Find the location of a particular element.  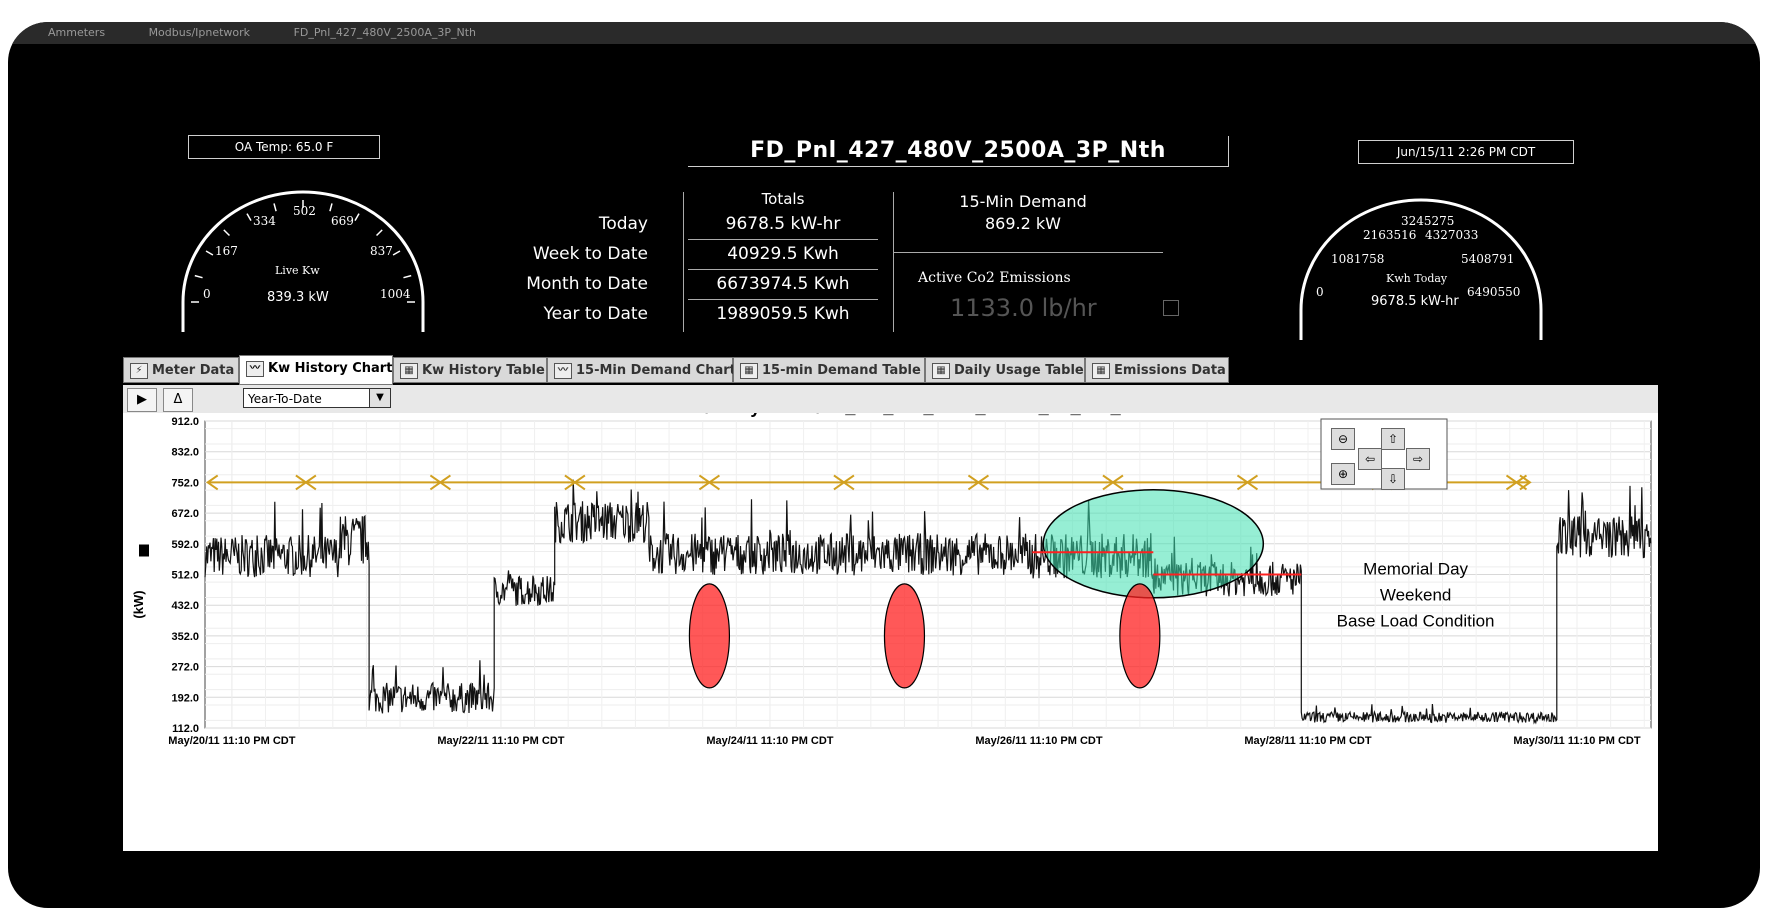

gauge-tick-label: 3245275 is located at coordinates (1428, 221).